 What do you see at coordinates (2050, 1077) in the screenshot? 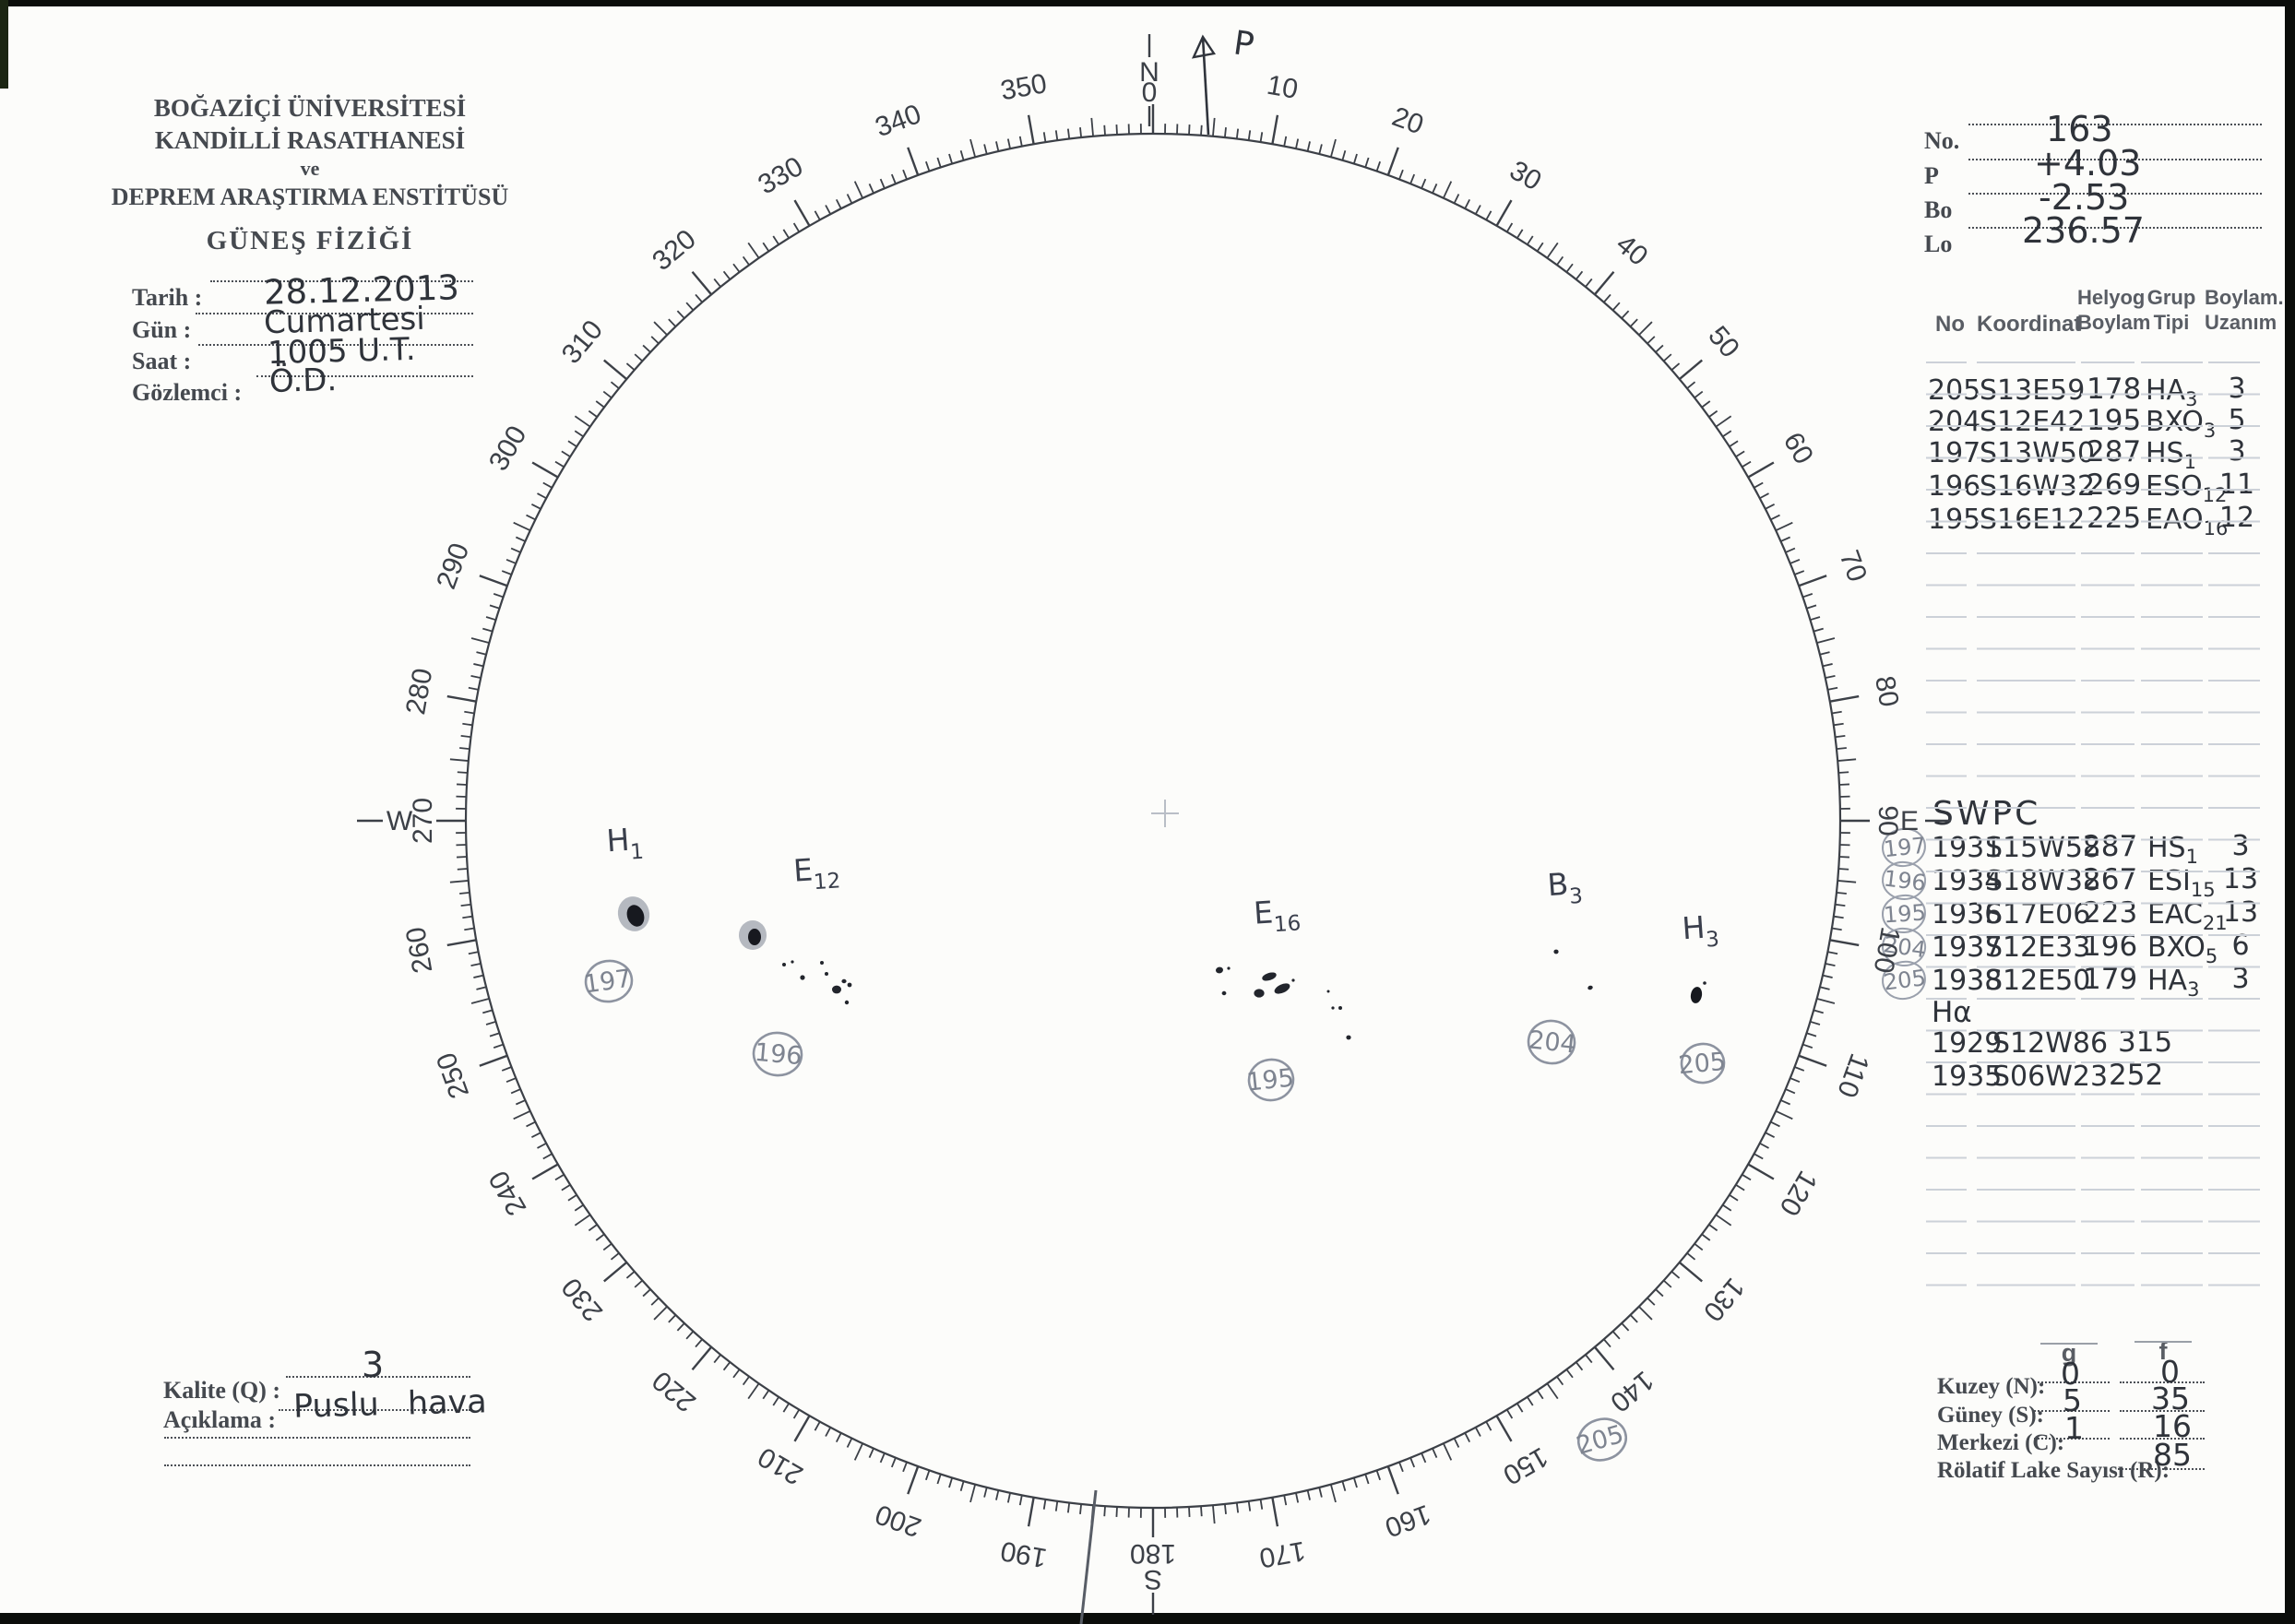
I see `cell-koordinat: S06W23` at bounding box center [2050, 1077].